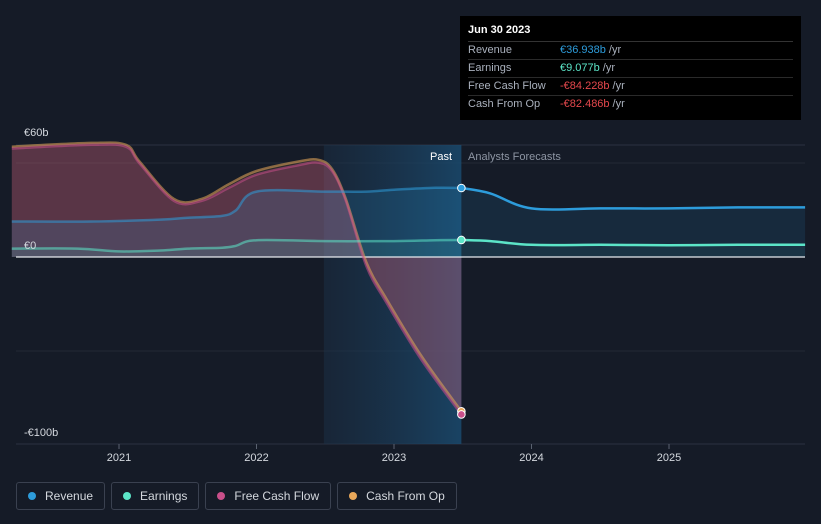 Image resolution: width=821 pixels, height=524 pixels. I want to click on x-tick-label: 2025, so click(669, 458).